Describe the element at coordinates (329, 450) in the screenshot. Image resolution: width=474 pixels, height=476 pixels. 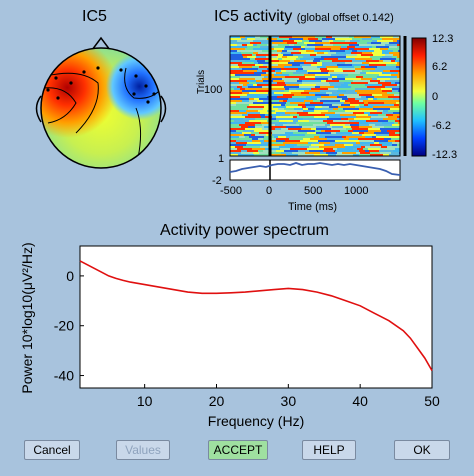
I see `help-button: HELP` at that location.